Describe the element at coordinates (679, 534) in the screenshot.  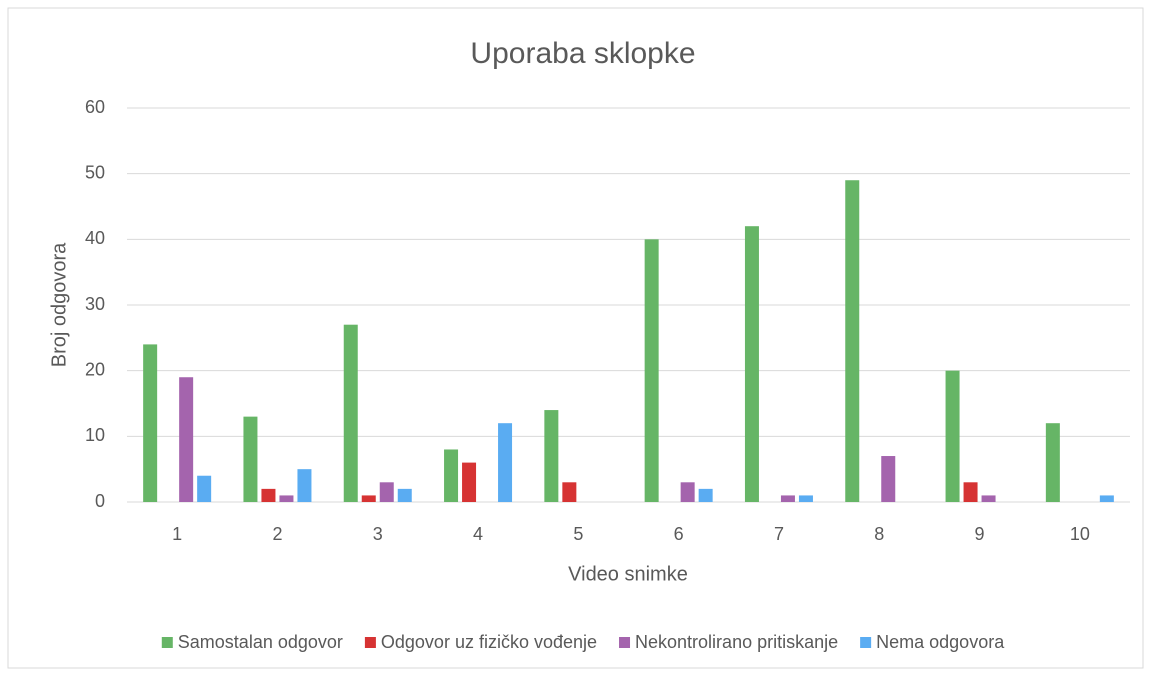
I see `x-tick-label: 6` at that location.